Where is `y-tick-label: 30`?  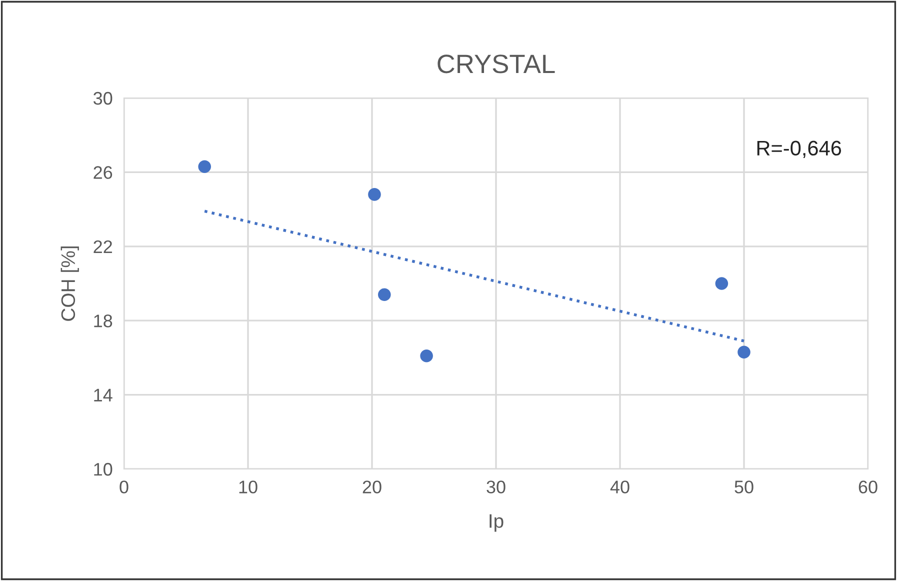
y-tick-label: 30 is located at coordinates (102, 98).